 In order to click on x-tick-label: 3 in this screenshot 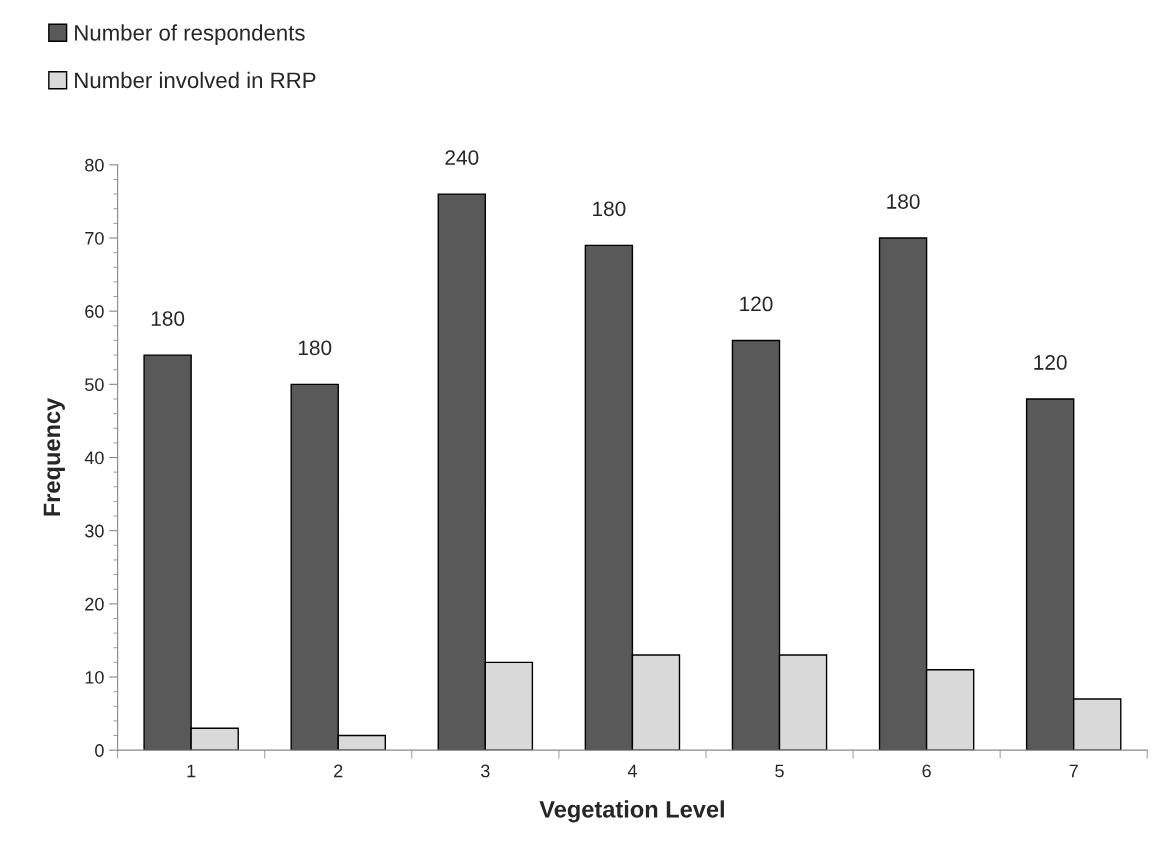, I will do `click(485, 771)`.